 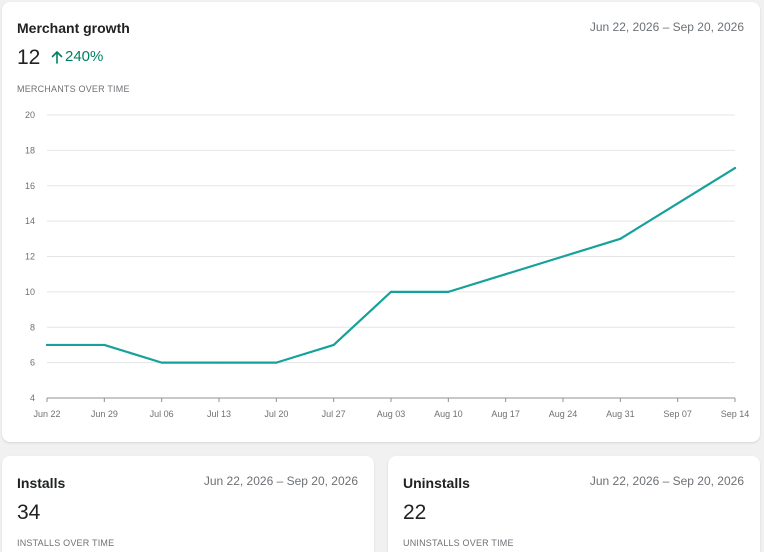 What do you see at coordinates (436, 483) in the screenshot?
I see `uninstalls-title: Uninstalls` at bounding box center [436, 483].